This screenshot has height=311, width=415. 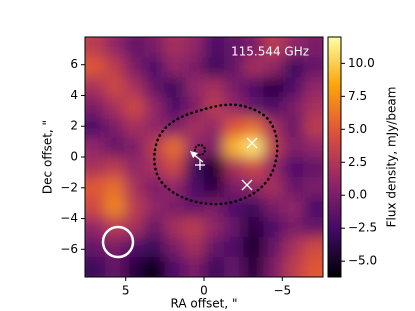 I want to click on colorbar-tick-label: 2.5, so click(x=357, y=162).